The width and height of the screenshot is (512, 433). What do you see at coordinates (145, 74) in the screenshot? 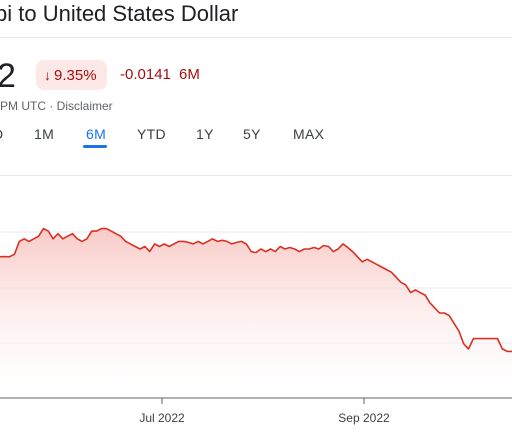
I see `change-value: -0.0141` at bounding box center [145, 74].